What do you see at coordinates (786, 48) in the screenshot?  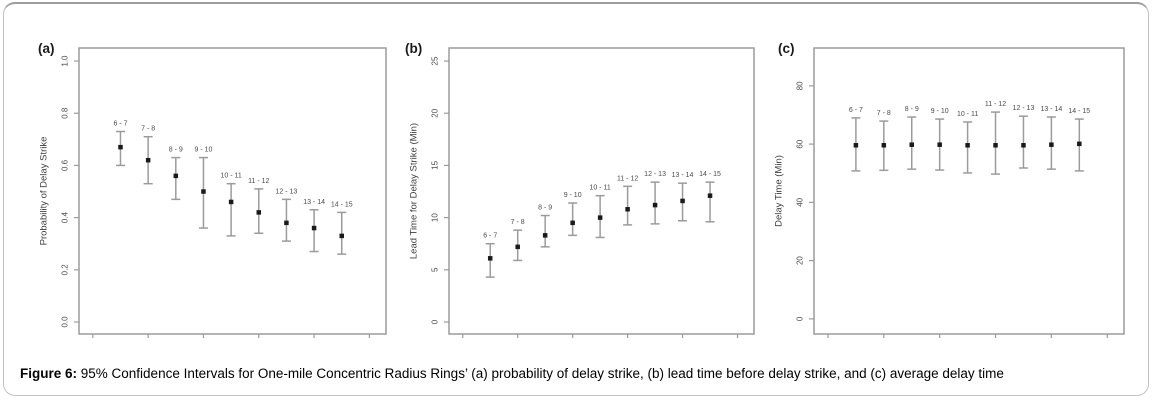 I see `panel-c-label: (c)` at bounding box center [786, 48].